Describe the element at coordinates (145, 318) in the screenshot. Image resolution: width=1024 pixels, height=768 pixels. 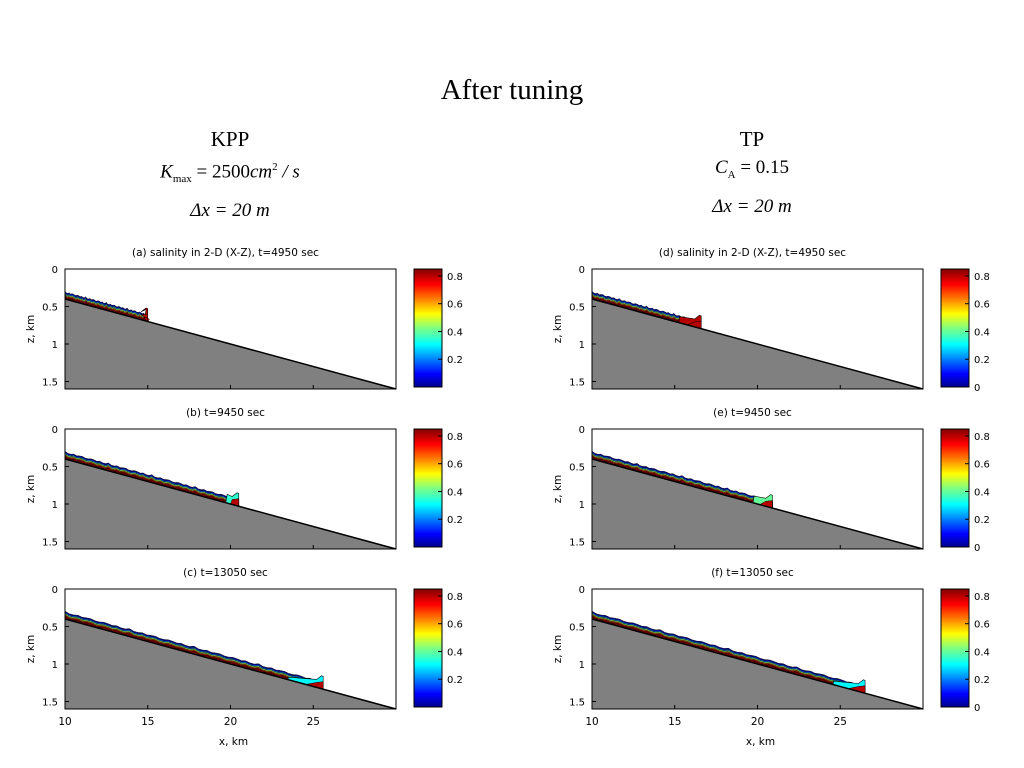
I see `current-core` at that location.